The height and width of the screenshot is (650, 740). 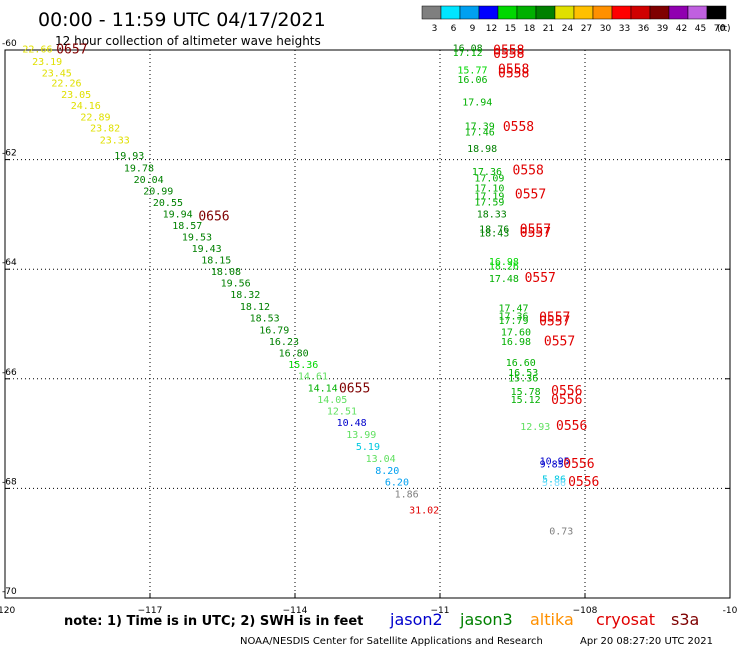 What do you see at coordinates (480, 132) in the screenshot?
I see `swh-value-label: 17.46` at bounding box center [480, 132].